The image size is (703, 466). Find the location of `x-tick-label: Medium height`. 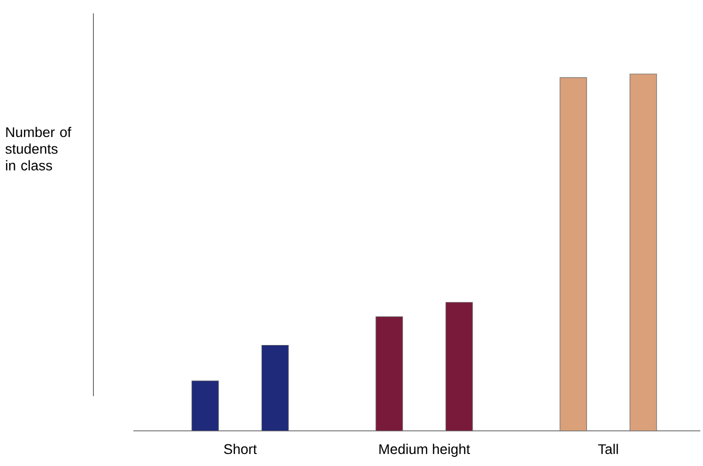

x-tick-label: Medium height is located at coordinates (424, 451).